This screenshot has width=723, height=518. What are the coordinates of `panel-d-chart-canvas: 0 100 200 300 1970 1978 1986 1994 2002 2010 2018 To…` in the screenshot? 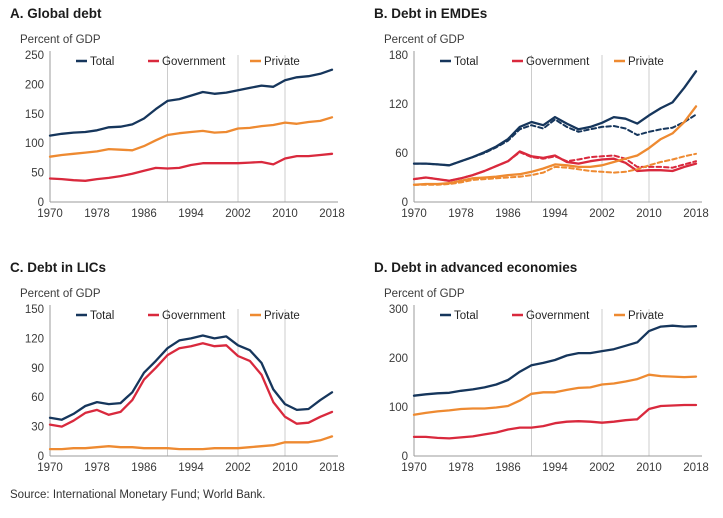 It's located at (549, 389).